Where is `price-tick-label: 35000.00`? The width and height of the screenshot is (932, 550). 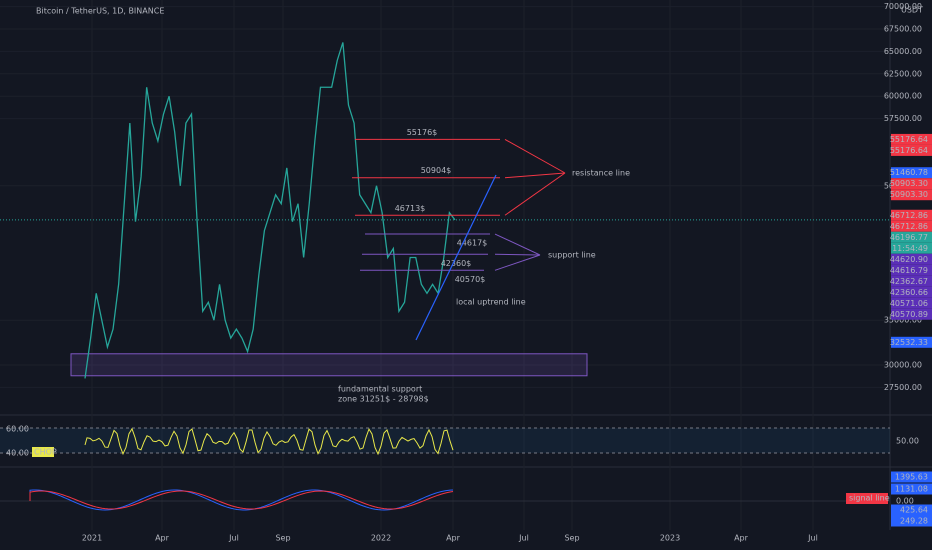
price-tick-label: 35000.00 is located at coordinates (903, 320).